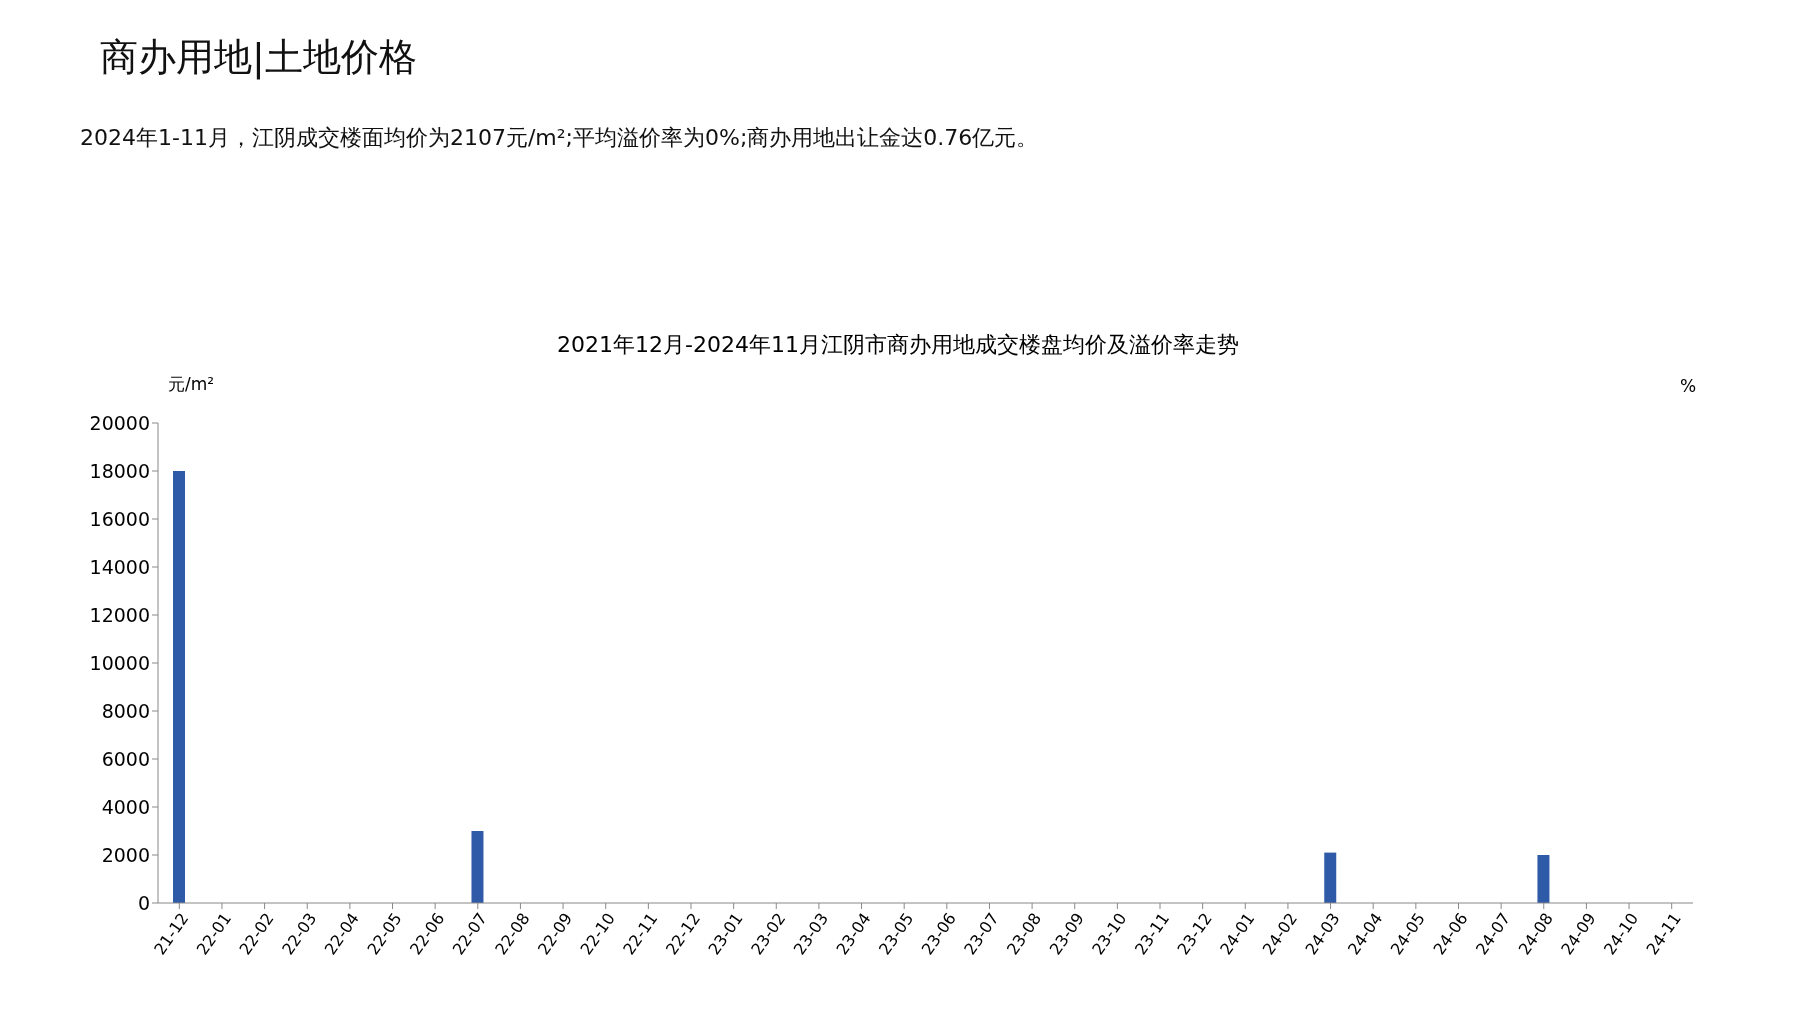 This screenshot has height=1010, width=1797. Describe the element at coordinates (119, 662) in the screenshot. I see `y-tick-label: 10000` at that location.